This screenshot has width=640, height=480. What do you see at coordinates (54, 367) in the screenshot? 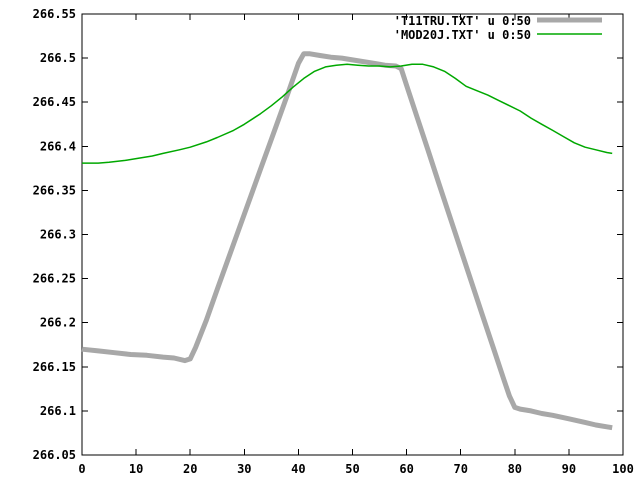
I see `y-tick-label: 266.15` at bounding box center [54, 367].